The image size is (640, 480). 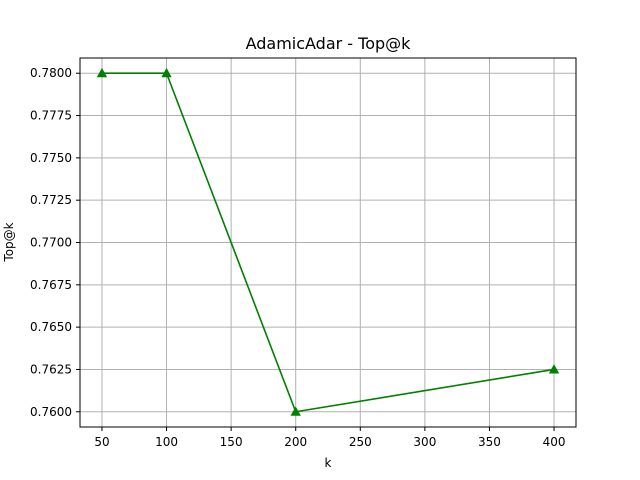 What do you see at coordinates (51, 412) in the screenshot?
I see `y-tick-label: 0.7600` at bounding box center [51, 412].